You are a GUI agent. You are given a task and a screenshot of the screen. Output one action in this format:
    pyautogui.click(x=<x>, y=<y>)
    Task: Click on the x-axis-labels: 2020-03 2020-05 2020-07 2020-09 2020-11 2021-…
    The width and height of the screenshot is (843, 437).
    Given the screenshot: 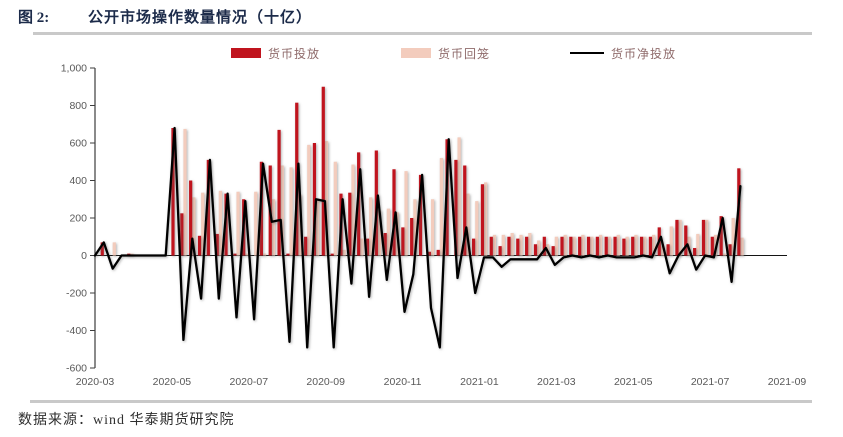 What is the action you would take?
    pyautogui.click(x=441, y=382)
    